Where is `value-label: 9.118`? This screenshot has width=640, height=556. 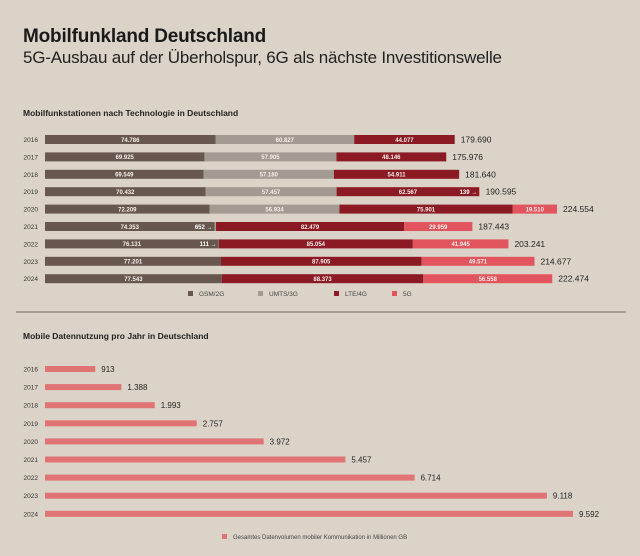 value-label: 9.118 is located at coordinates (563, 496).